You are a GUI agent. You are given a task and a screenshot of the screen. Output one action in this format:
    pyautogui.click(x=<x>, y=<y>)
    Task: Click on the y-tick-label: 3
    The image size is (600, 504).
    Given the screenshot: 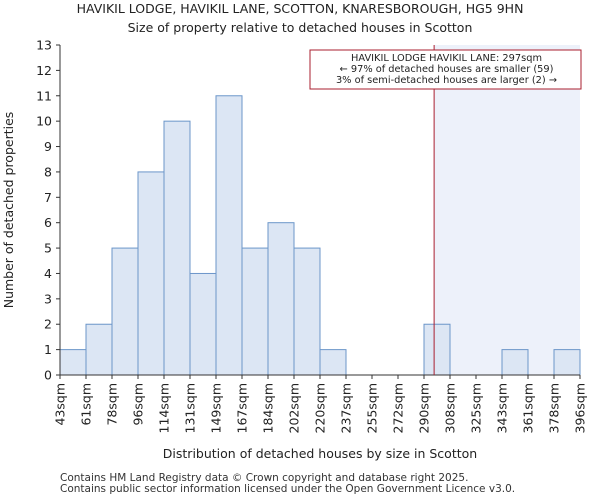 What is the action you would take?
    pyautogui.click(x=48, y=298)
    